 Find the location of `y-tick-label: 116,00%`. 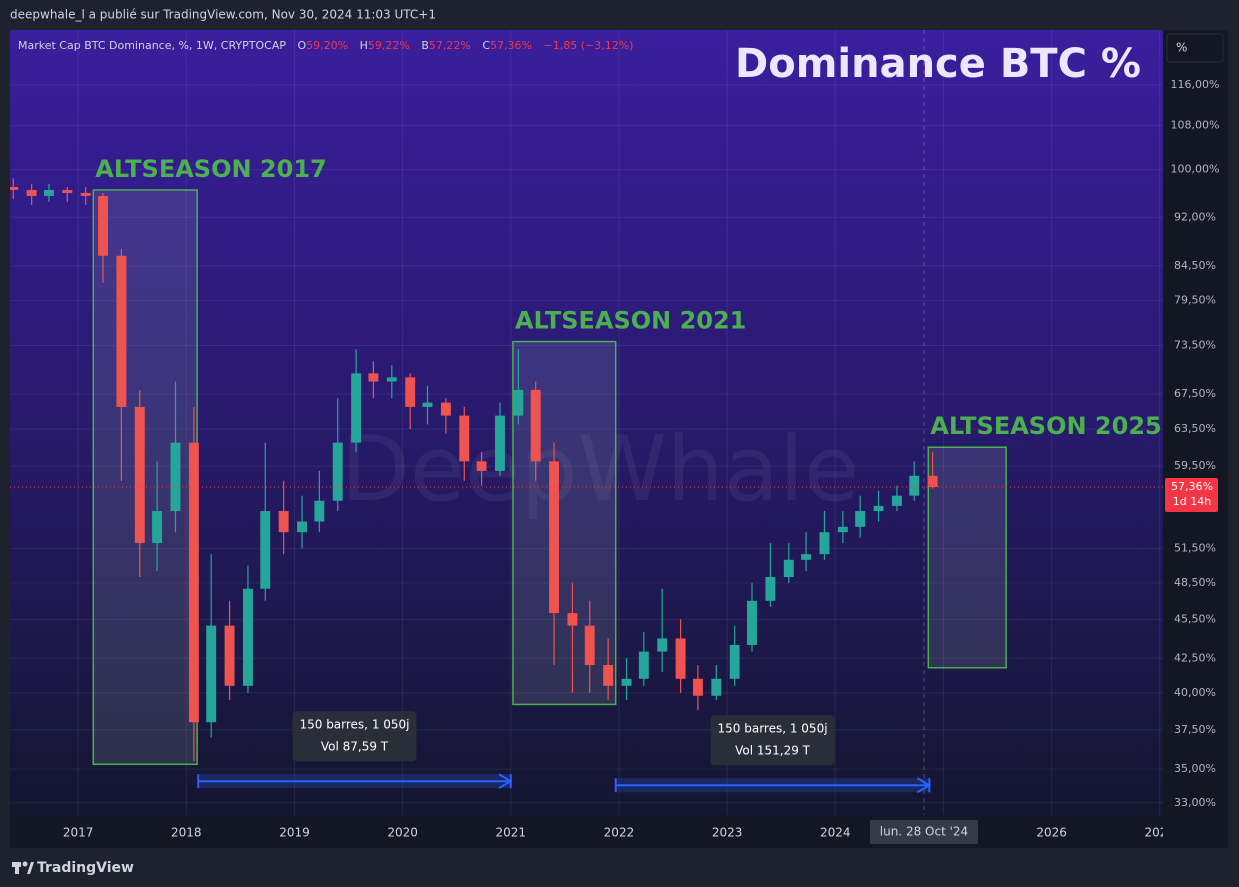

y-tick-label: 116,00% is located at coordinates (1195, 84).